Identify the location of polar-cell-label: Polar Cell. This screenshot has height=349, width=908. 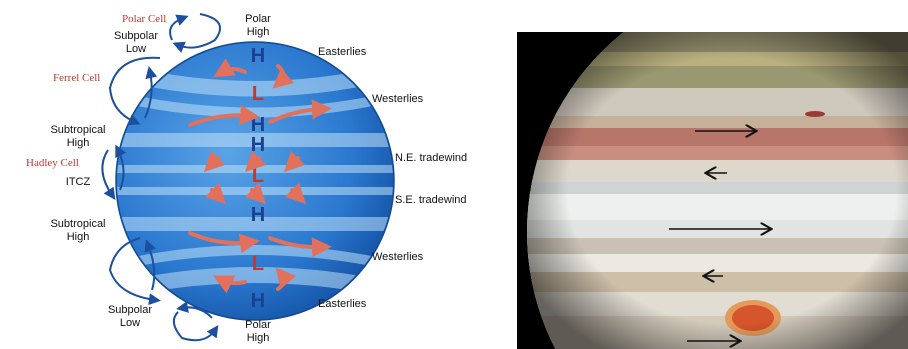
(144, 19).